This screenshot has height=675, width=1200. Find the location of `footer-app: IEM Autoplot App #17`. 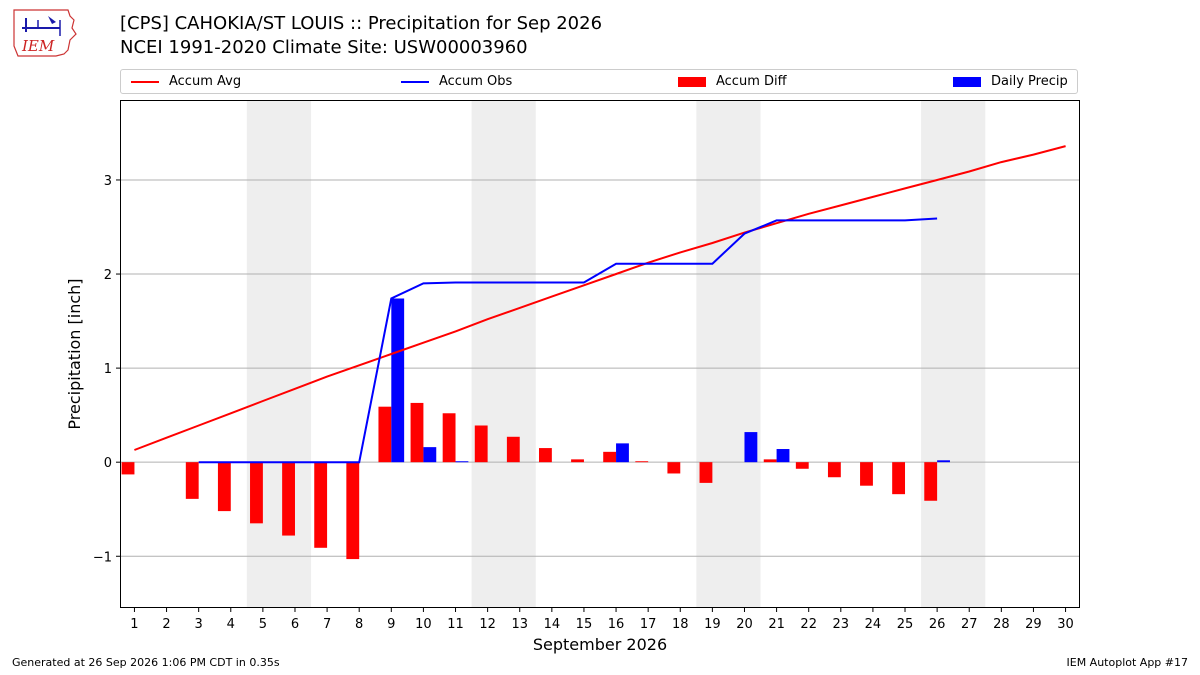

footer-app: IEM Autoplot App #17 is located at coordinates (1127, 662).